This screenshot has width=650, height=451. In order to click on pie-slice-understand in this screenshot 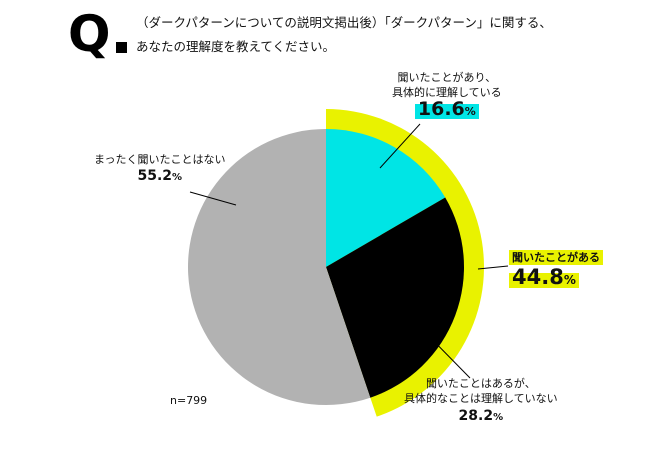, I will do `click(386, 198)`.